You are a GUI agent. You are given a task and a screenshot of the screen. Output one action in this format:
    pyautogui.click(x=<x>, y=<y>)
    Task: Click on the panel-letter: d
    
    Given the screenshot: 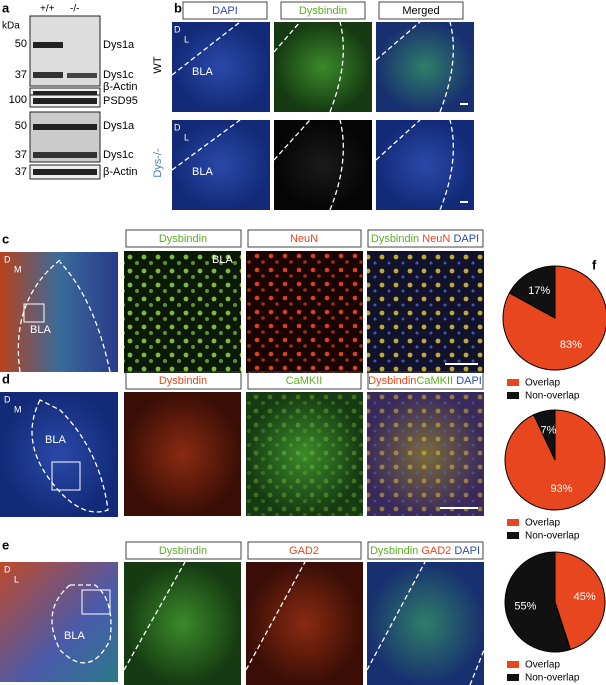 What is the action you would take?
    pyautogui.click(x=6, y=378)
    